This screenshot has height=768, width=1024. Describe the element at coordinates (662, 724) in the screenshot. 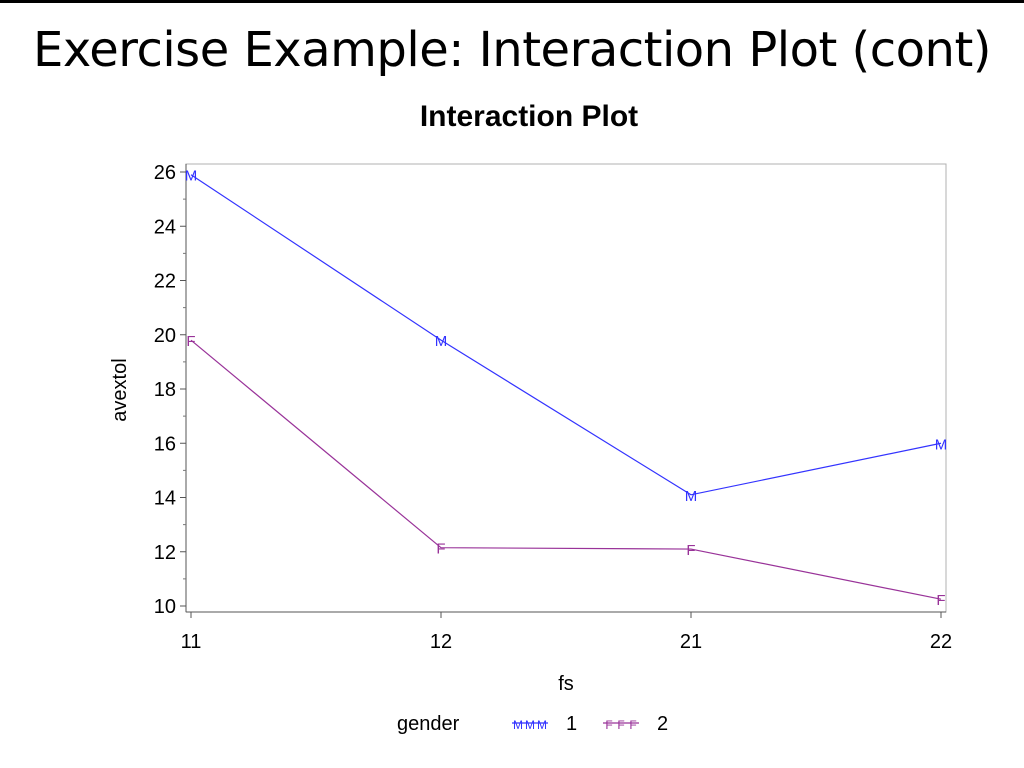

I see `legend-entry-label: 2` at that location.